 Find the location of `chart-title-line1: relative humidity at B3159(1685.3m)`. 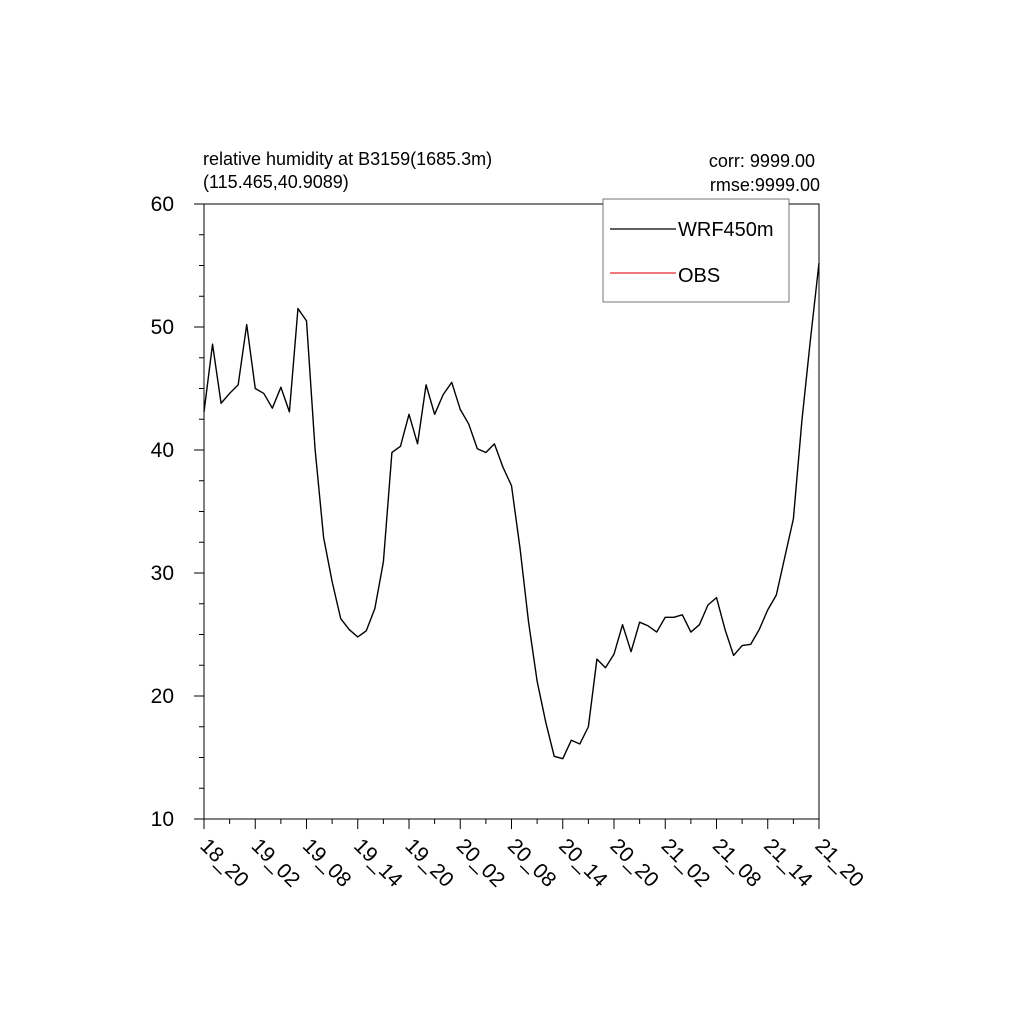

chart-title-line1: relative humidity at B3159(1685.3m) is located at coordinates (347, 159).